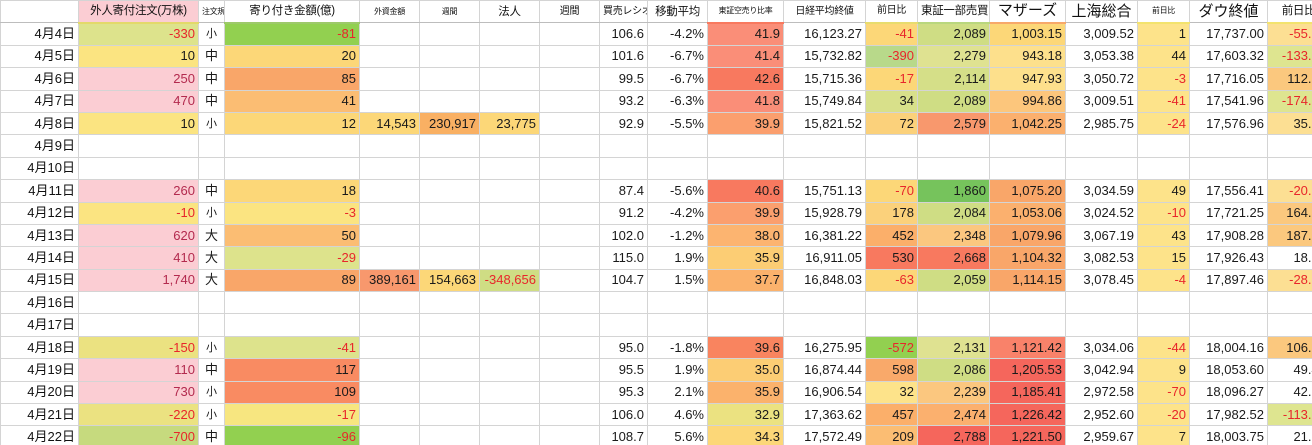  I want to click on cell-shanghai-change: -24, so click(1163, 123).